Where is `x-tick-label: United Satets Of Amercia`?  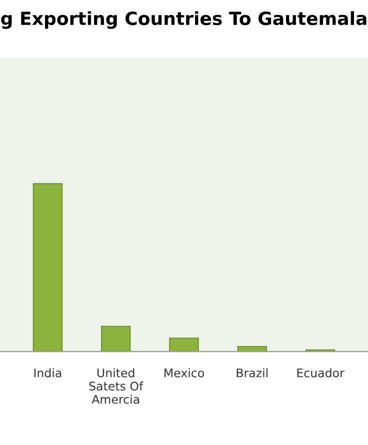
x-tick-label: United Satets Of Amercia is located at coordinates (116, 386).